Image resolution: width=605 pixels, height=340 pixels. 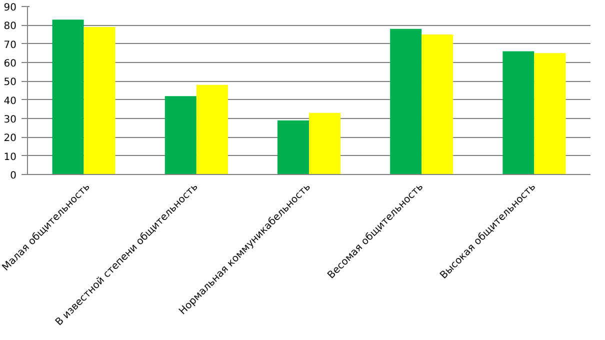 What do you see at coordinates (10, 82) in the screenshot?
I see `y-tick-label: 50` at bounding box center [10, 82].